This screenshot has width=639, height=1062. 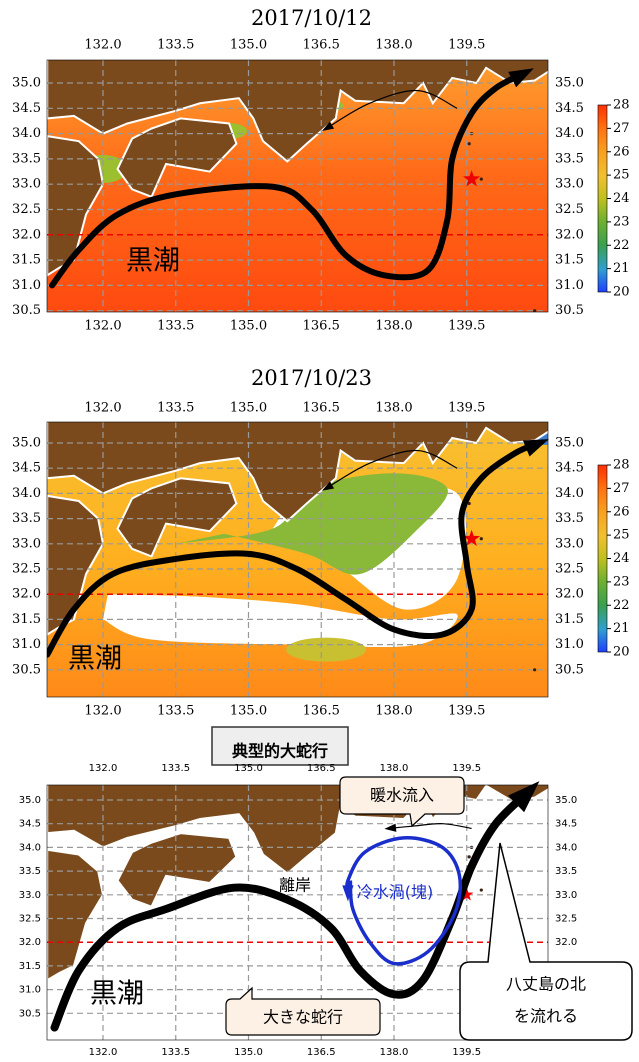 What do you see at coordinates (621, 198) in the screenshot?
I see `colorbar-tick-label: 24` at bounding box center [621, 198].